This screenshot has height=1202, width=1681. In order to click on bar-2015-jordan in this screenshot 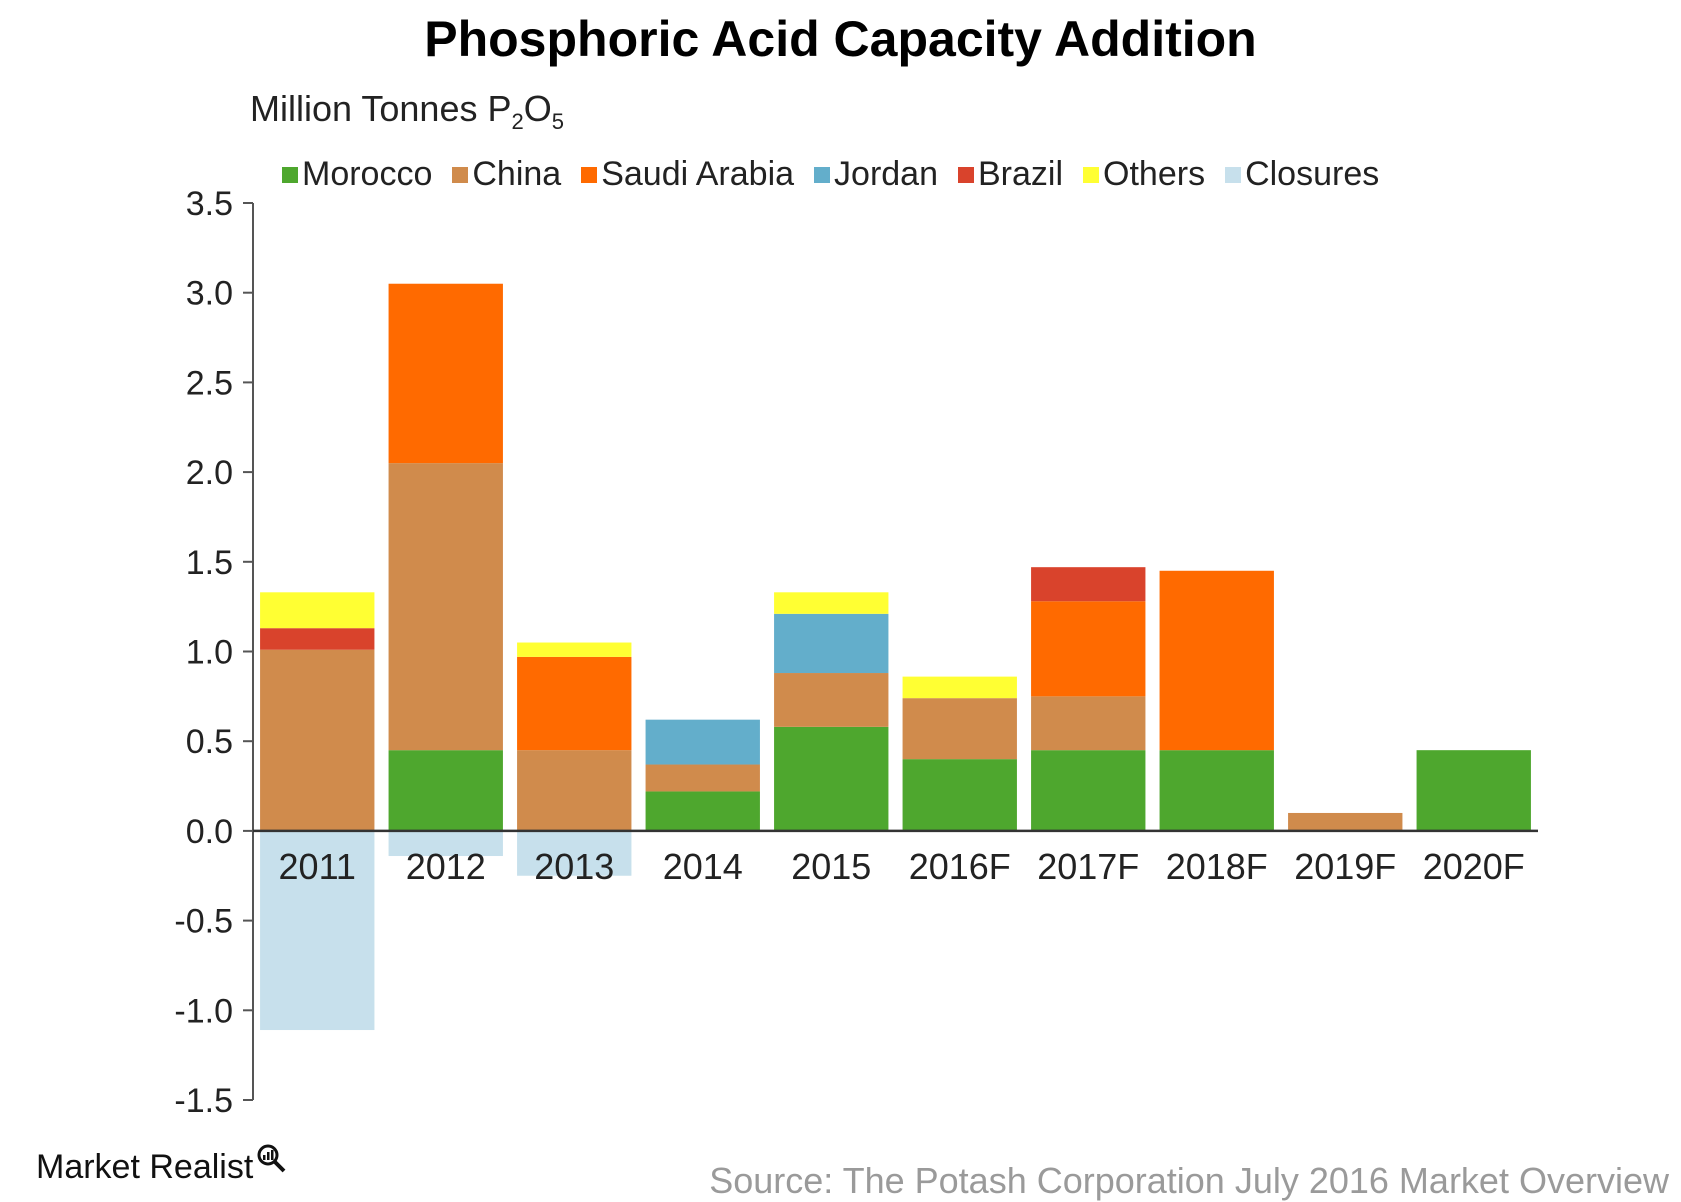, I will do `click(831, 643)`.